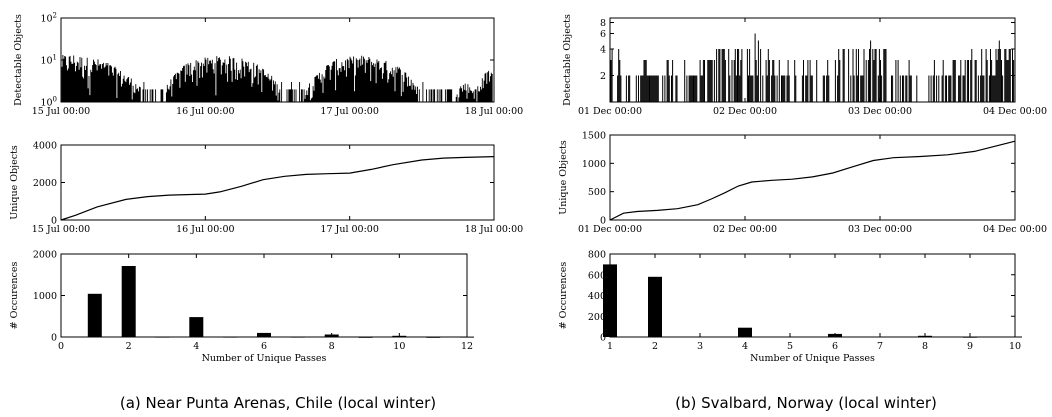  Describe the element at coordinates (603, 34) in the screenshot. I see `y-tick-label-1-0-2: 6` at that location.